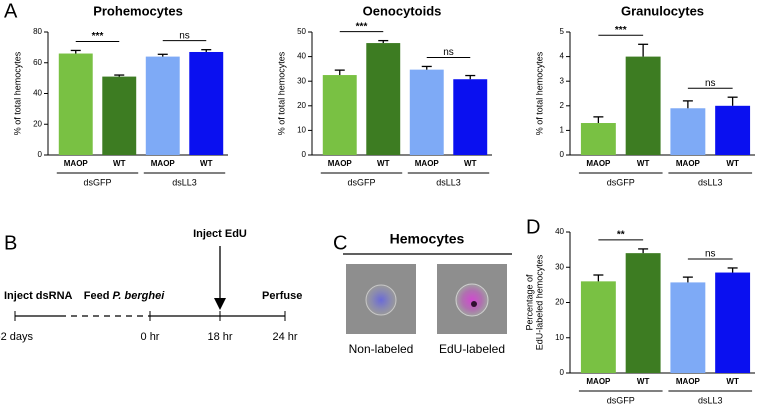 The image size is (774, 404). Describe the element at coordinates (533, 227) in the screenshot. I see `panel-letter: D` at that location.